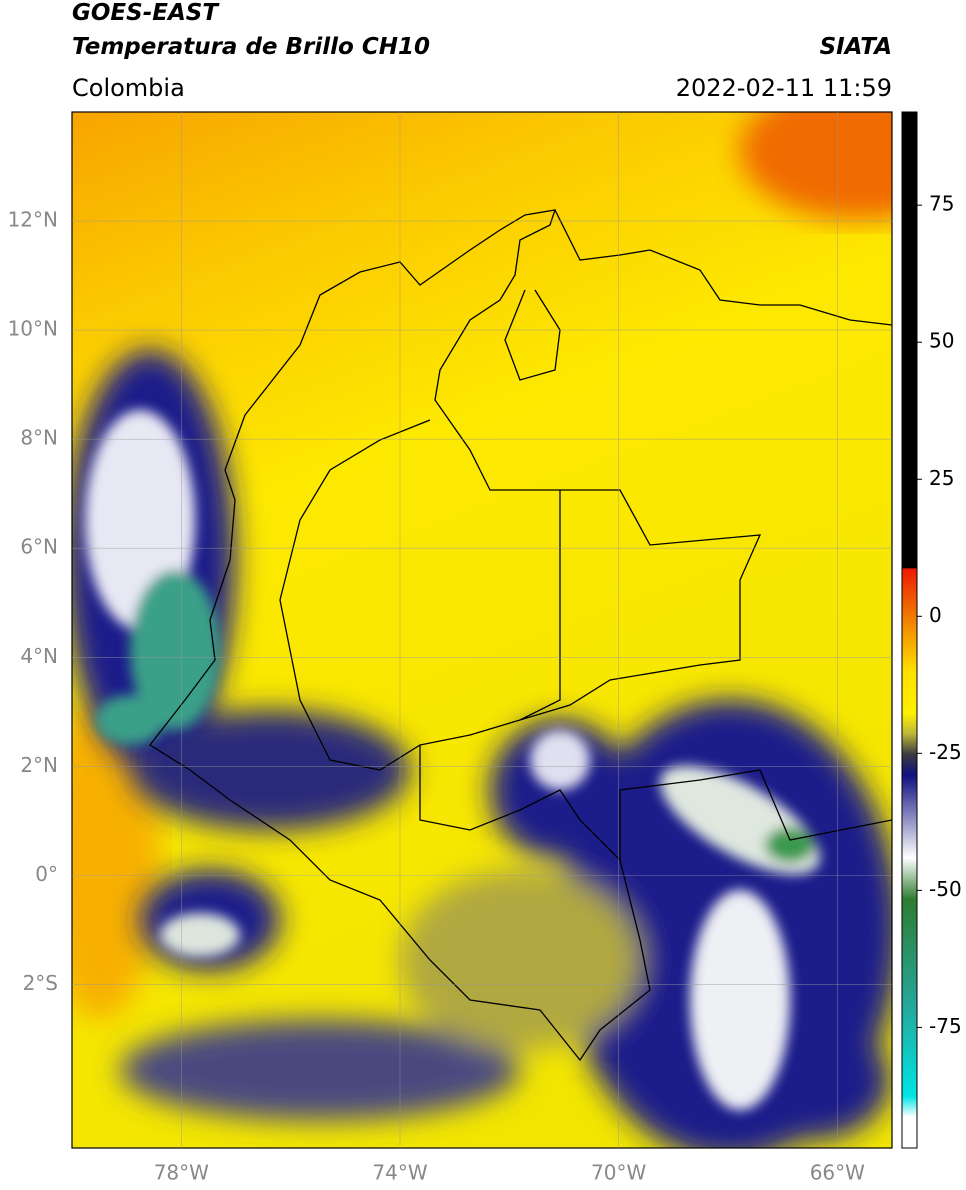  I want to click on x-tick-label: 78°W, so click(181, 1173).